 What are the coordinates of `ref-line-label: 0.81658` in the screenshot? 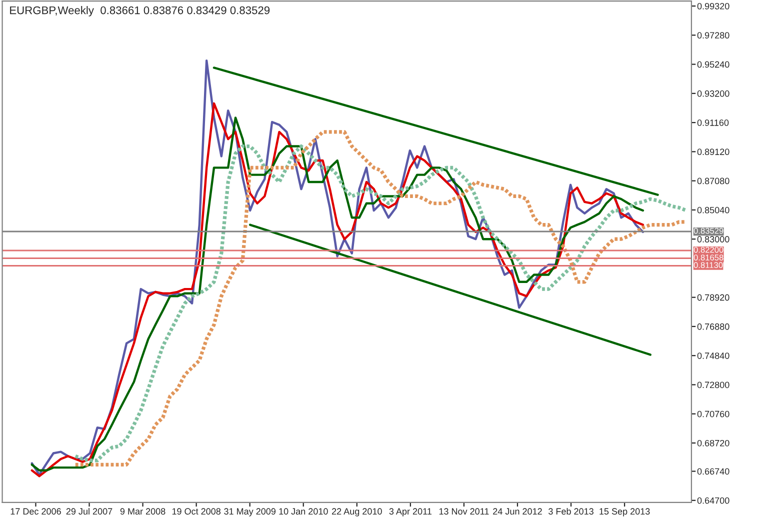 It's located at (709, 257).